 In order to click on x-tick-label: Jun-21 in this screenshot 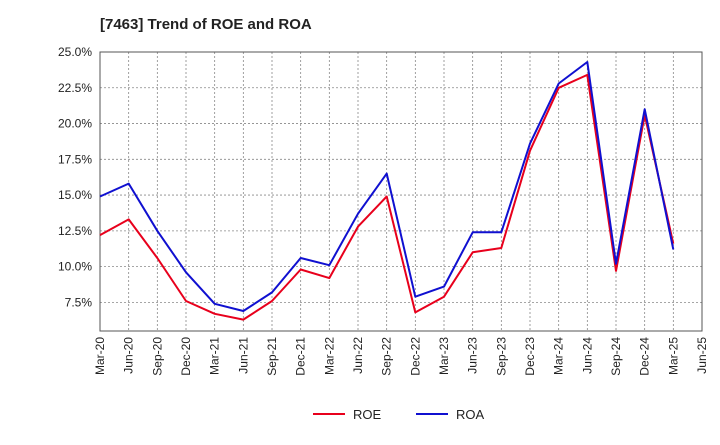, I will do `click(243, 355)`.